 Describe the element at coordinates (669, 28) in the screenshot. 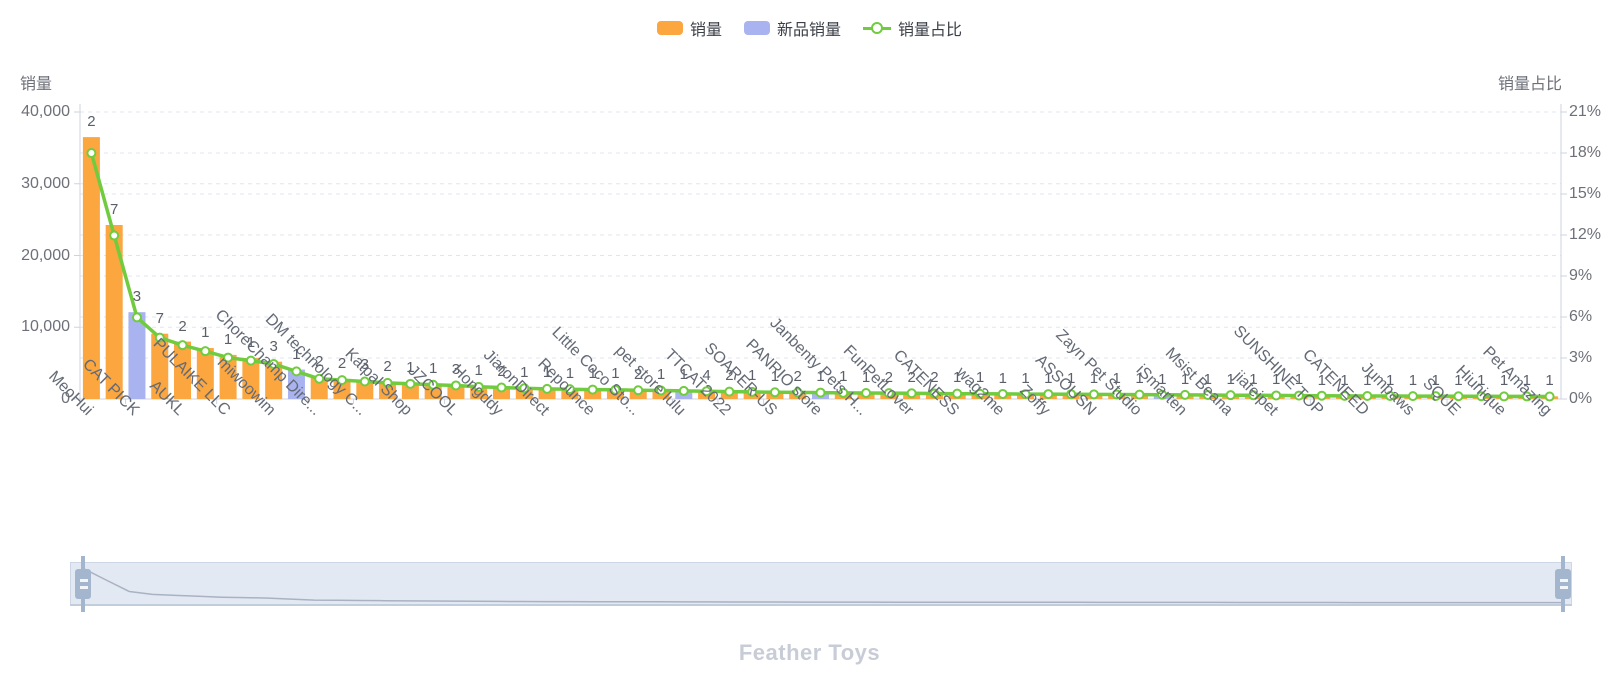

I see `sales-swatch-icon` at that location.